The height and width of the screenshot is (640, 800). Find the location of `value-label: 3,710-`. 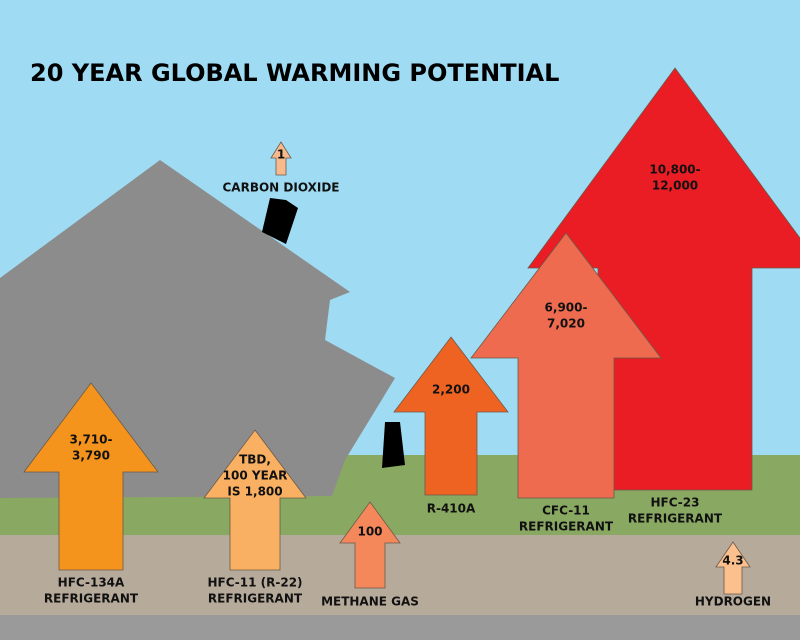

value-label: 3,710- is located at coordinates (91, 440).